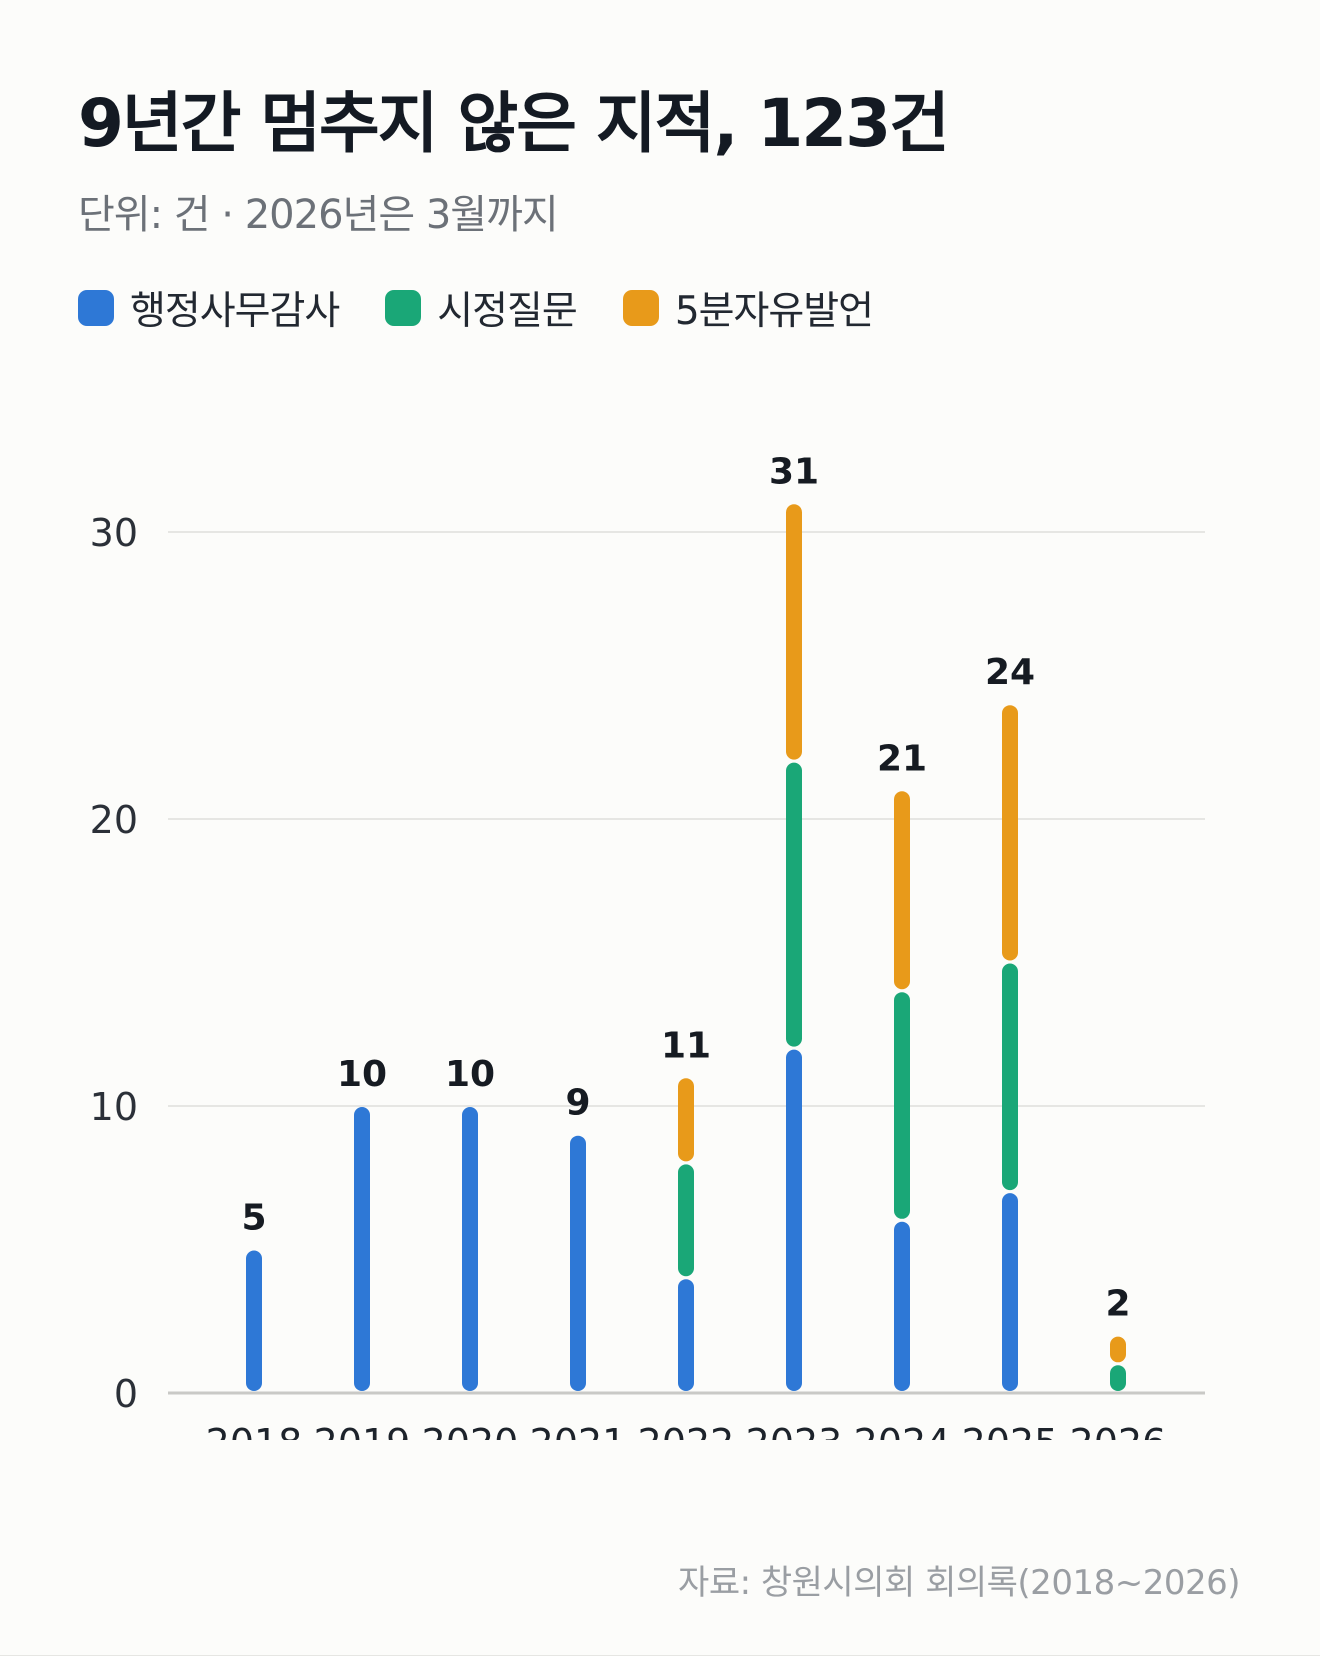  Describe the element at coordinates (114, 820) in the screenshot. I see `y-tick-label: 20` at that location.